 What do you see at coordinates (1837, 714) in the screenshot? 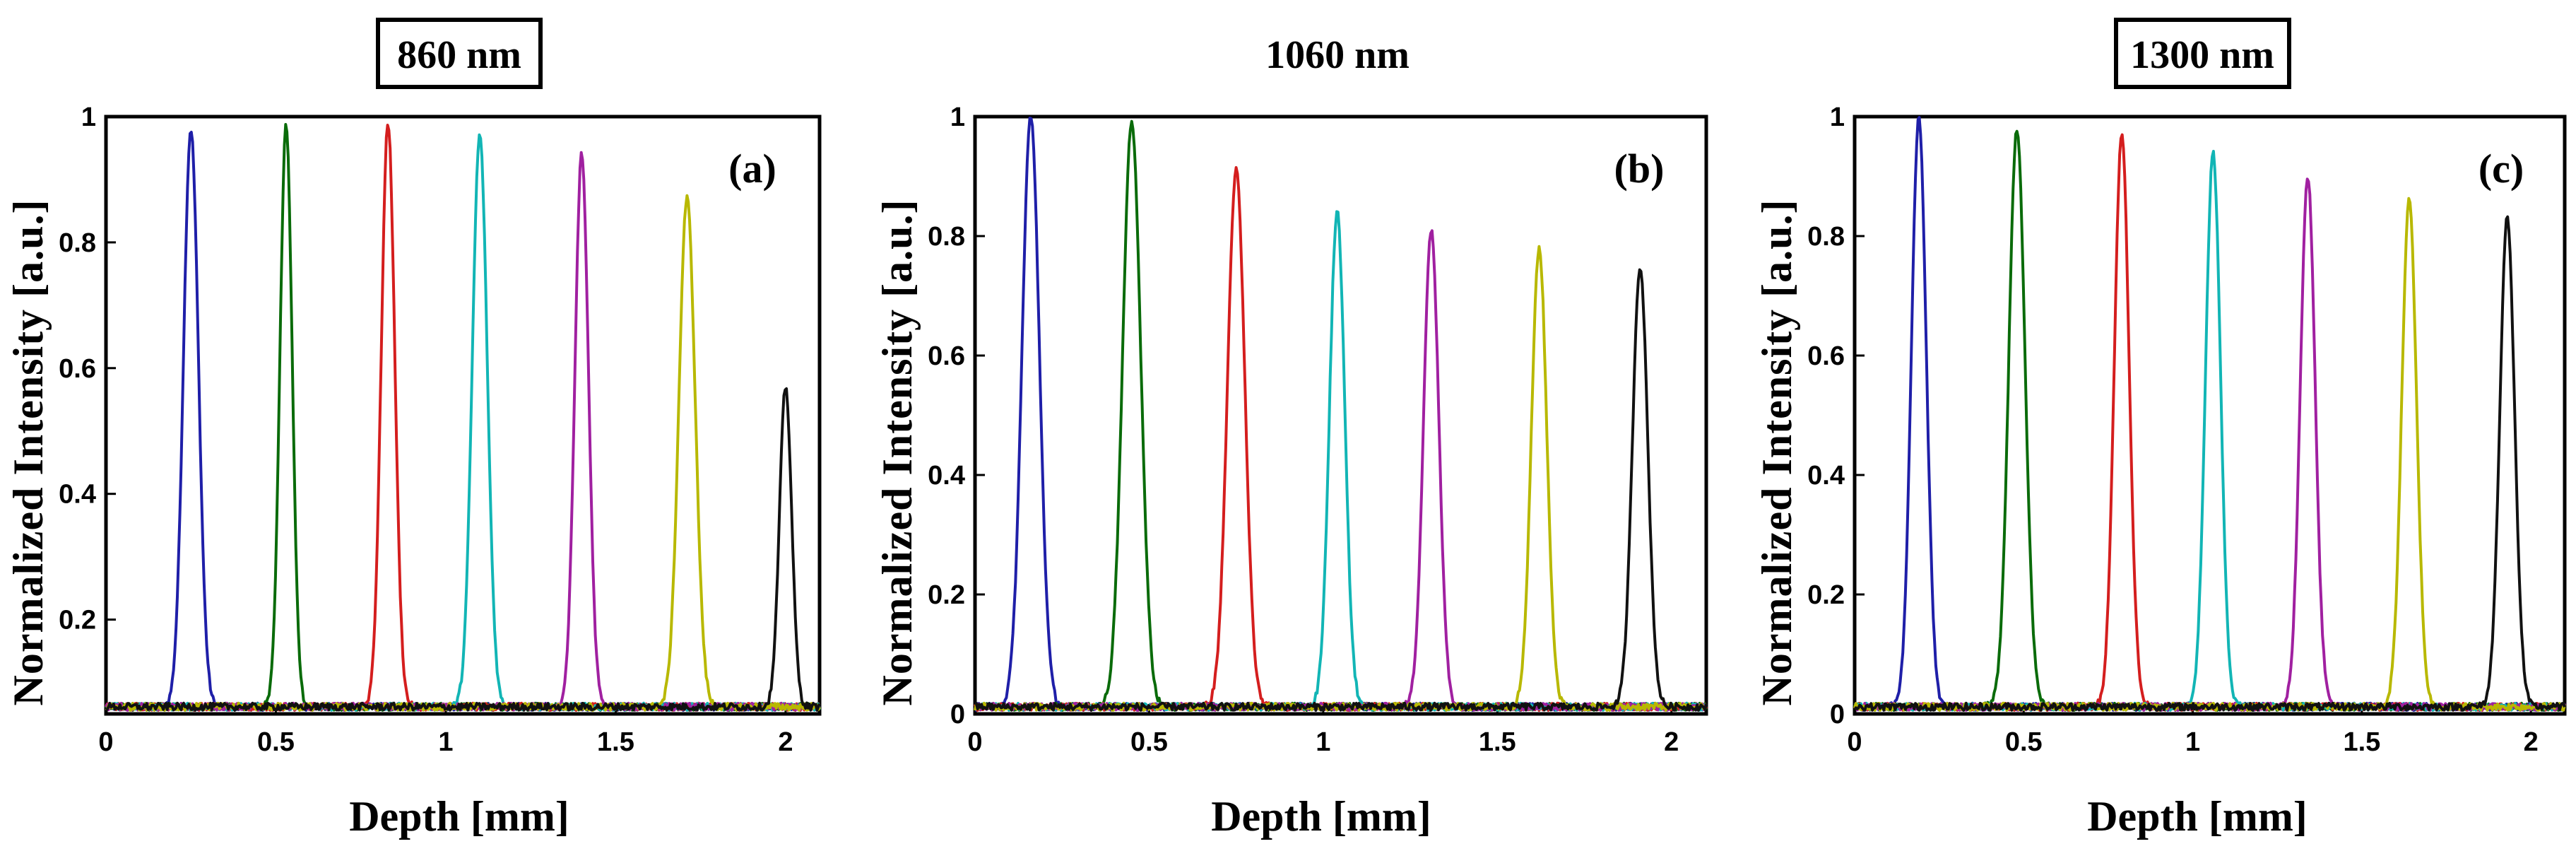
I see `y-tick-label-c: 0` at bounding box center [1837, 714].